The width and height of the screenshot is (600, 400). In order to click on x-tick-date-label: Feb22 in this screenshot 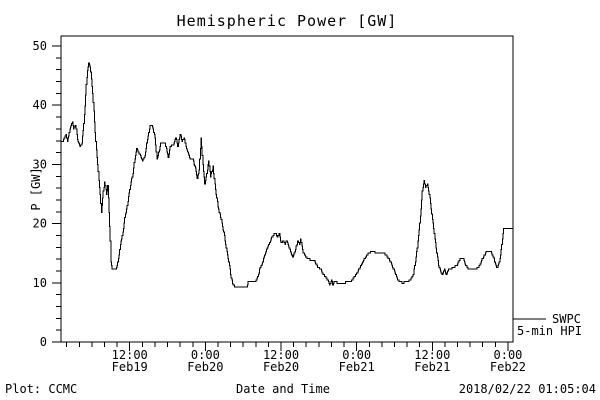, I will do `click(508, 367)`.